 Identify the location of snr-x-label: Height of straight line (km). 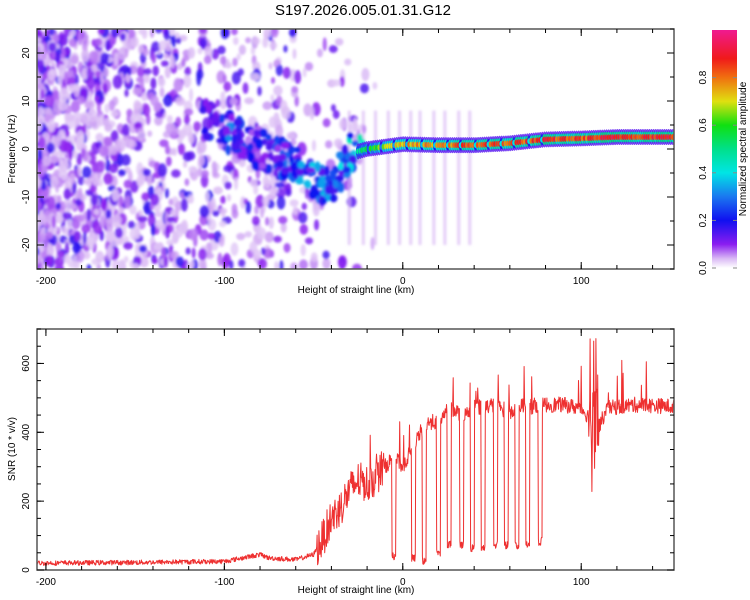
(356, 590).